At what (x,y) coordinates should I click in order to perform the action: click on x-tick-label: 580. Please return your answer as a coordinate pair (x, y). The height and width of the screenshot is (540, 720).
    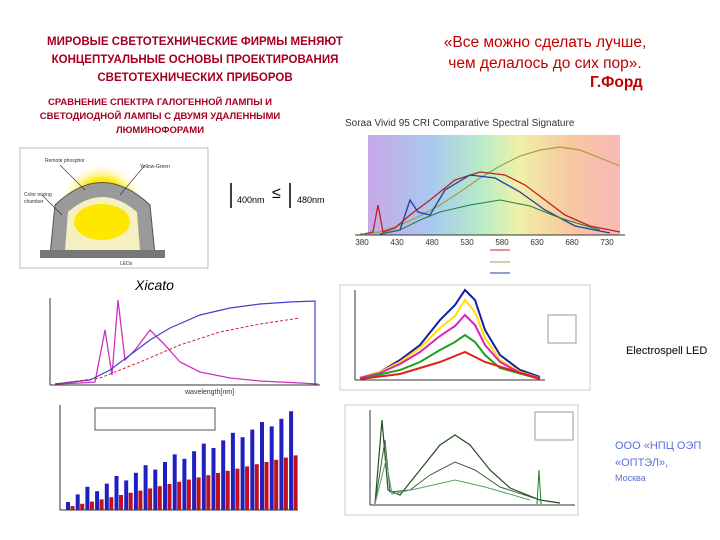
    Looking at the image, I should click on (502, 242).